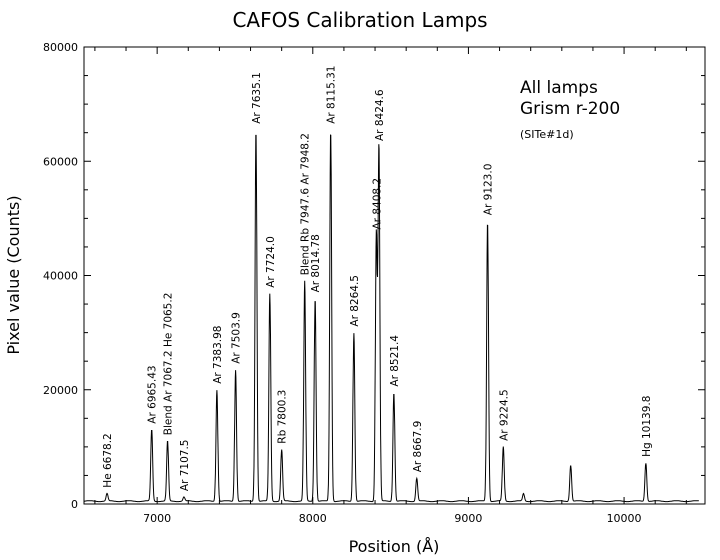 This screenshot has width=720, height=560. Describe the element at coordinates (647, 426) in the screenshot. I see `emission-line-label: Hg 10139.8` at that location.